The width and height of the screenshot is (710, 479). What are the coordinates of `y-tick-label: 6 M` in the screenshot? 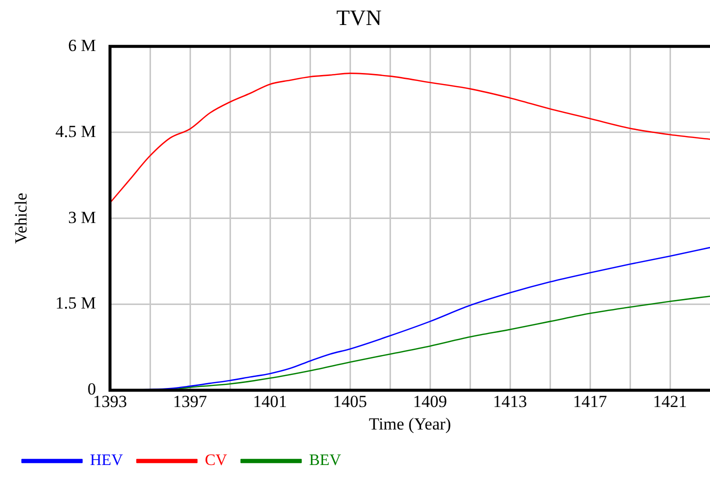 It's located at (82, 45).